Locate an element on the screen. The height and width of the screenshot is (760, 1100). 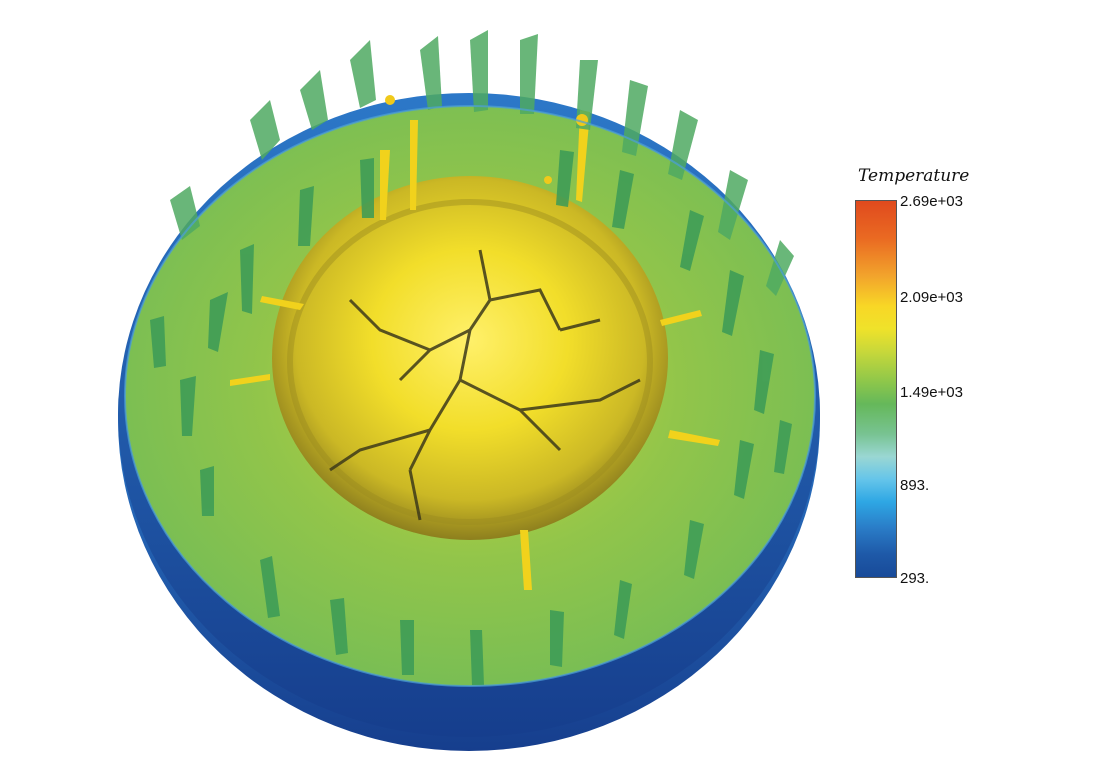
legend-title: Temperature is located at coordinates (914, 176).